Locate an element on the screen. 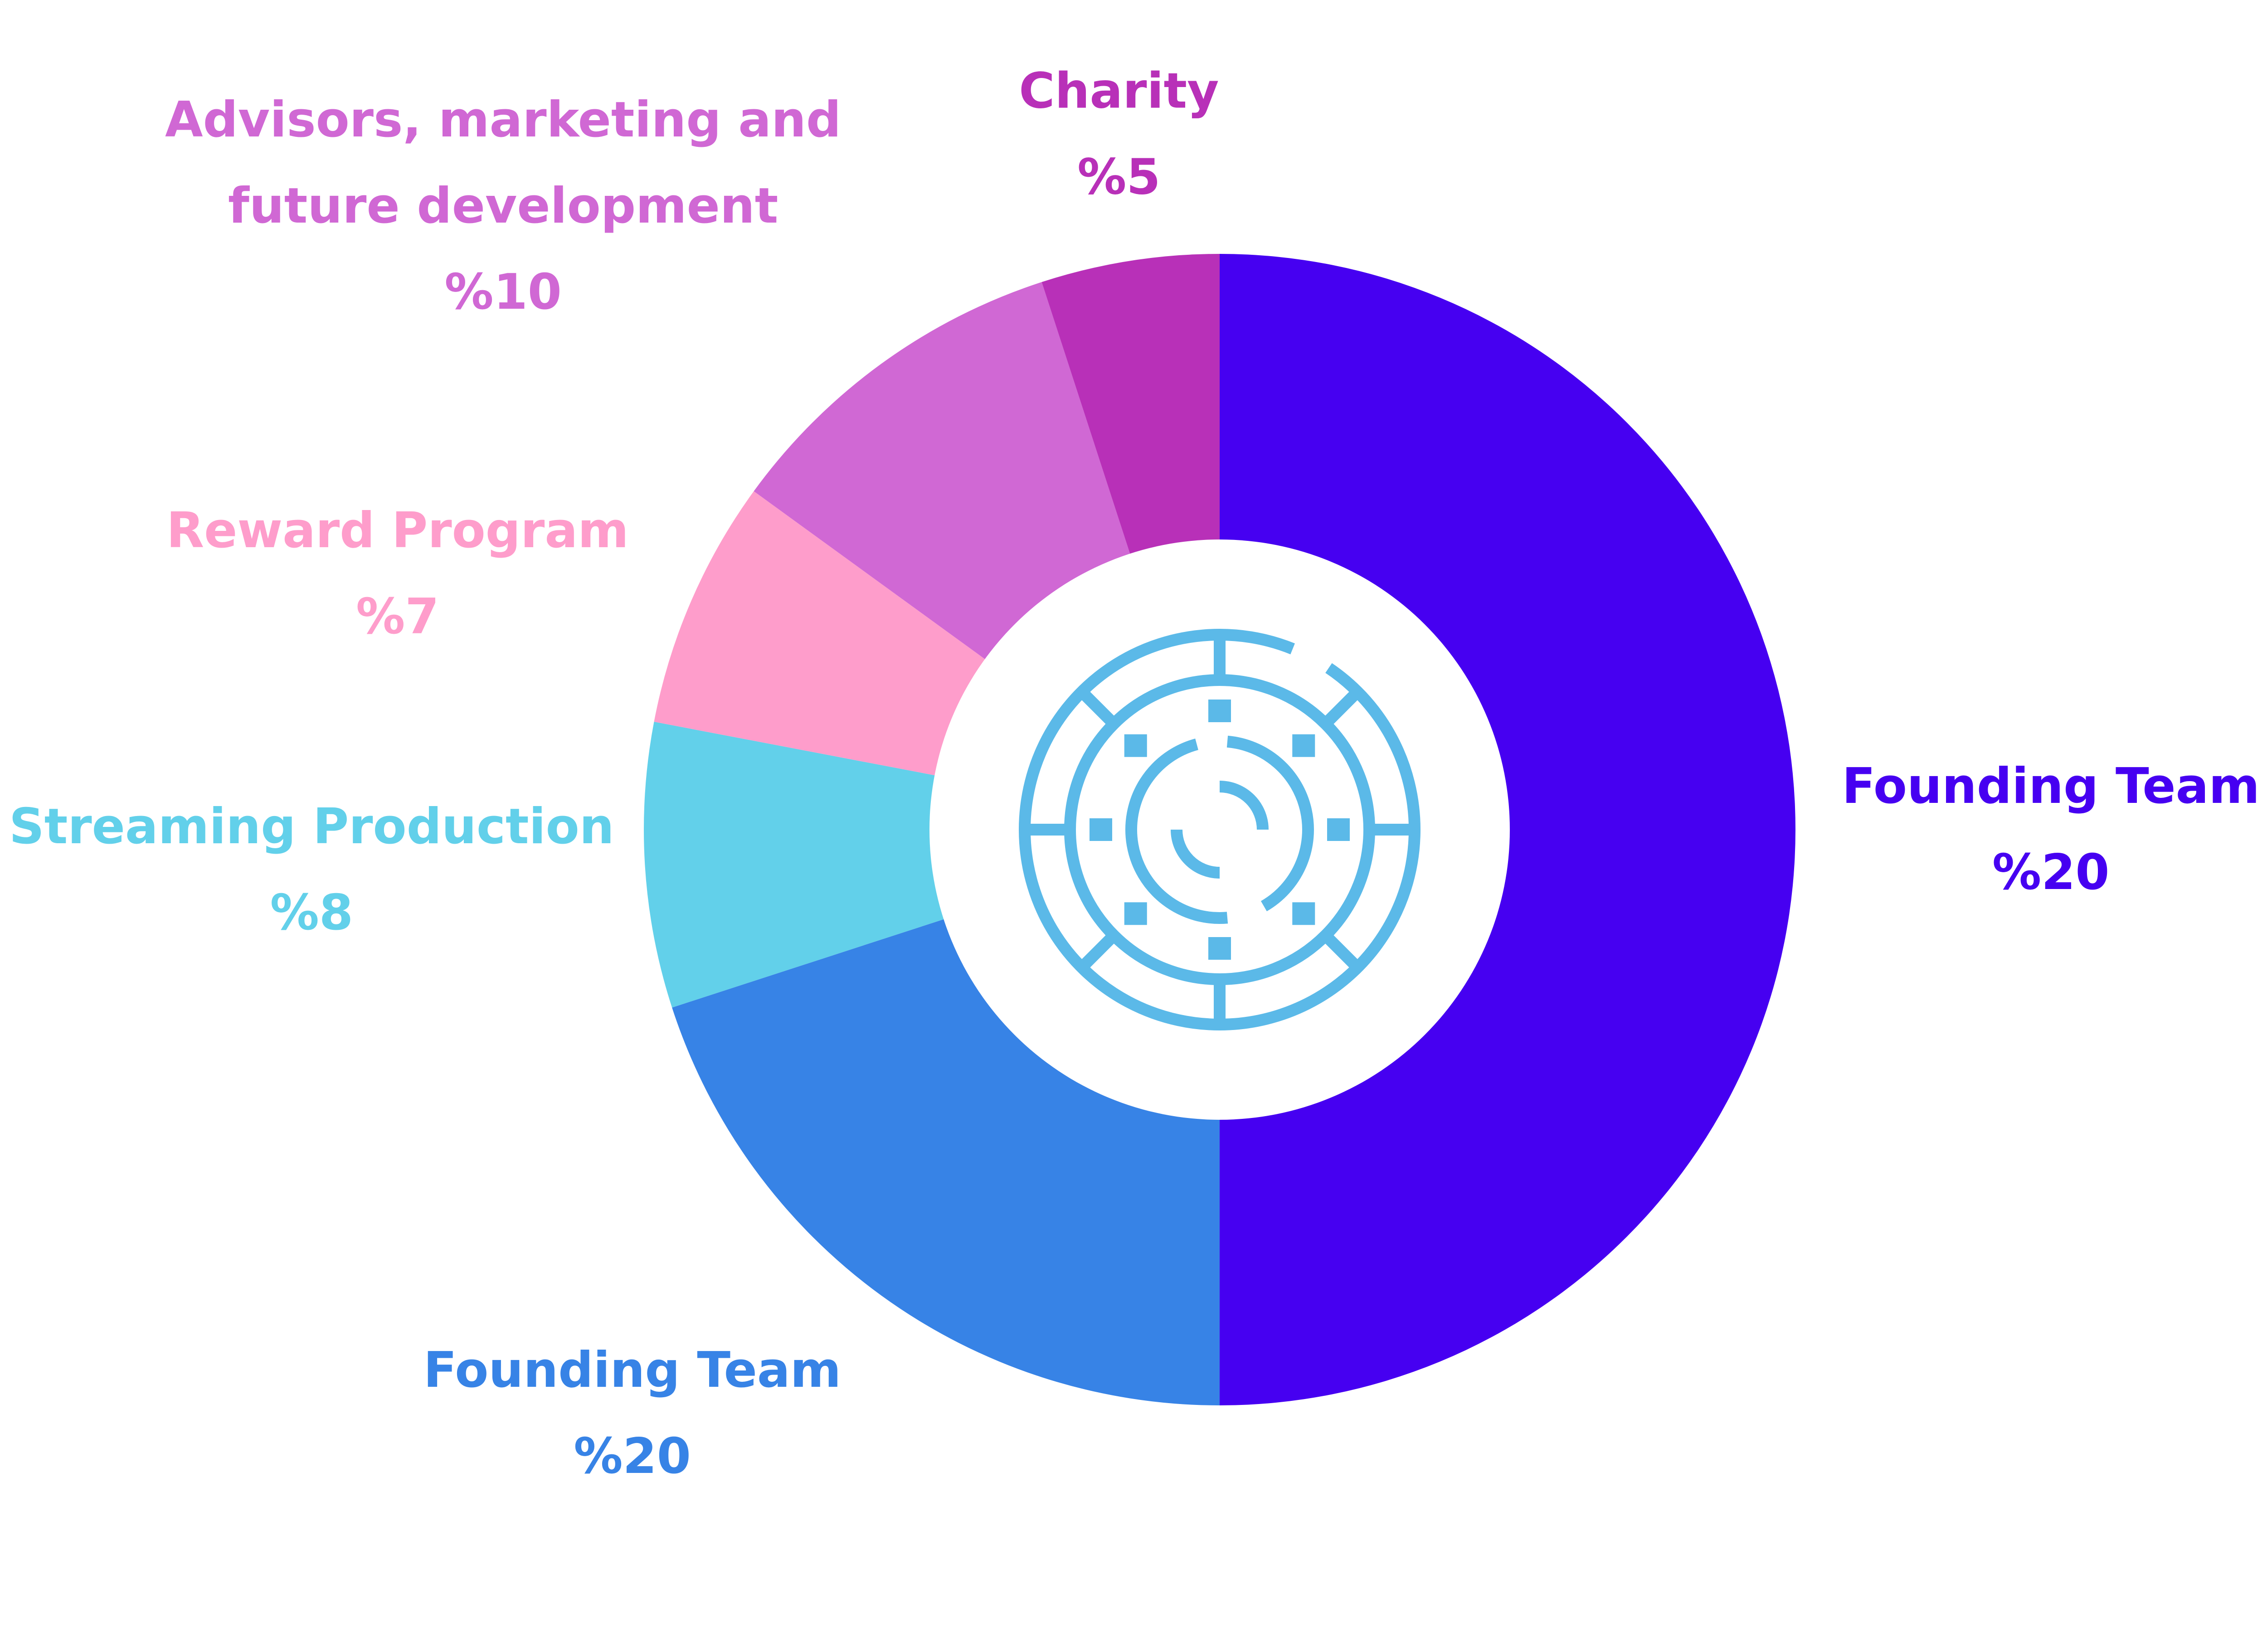 Image resolution: width=2267 pixels, height=1652 pixels. icon-inner-ring-a is located at coordinates (1270, 824).